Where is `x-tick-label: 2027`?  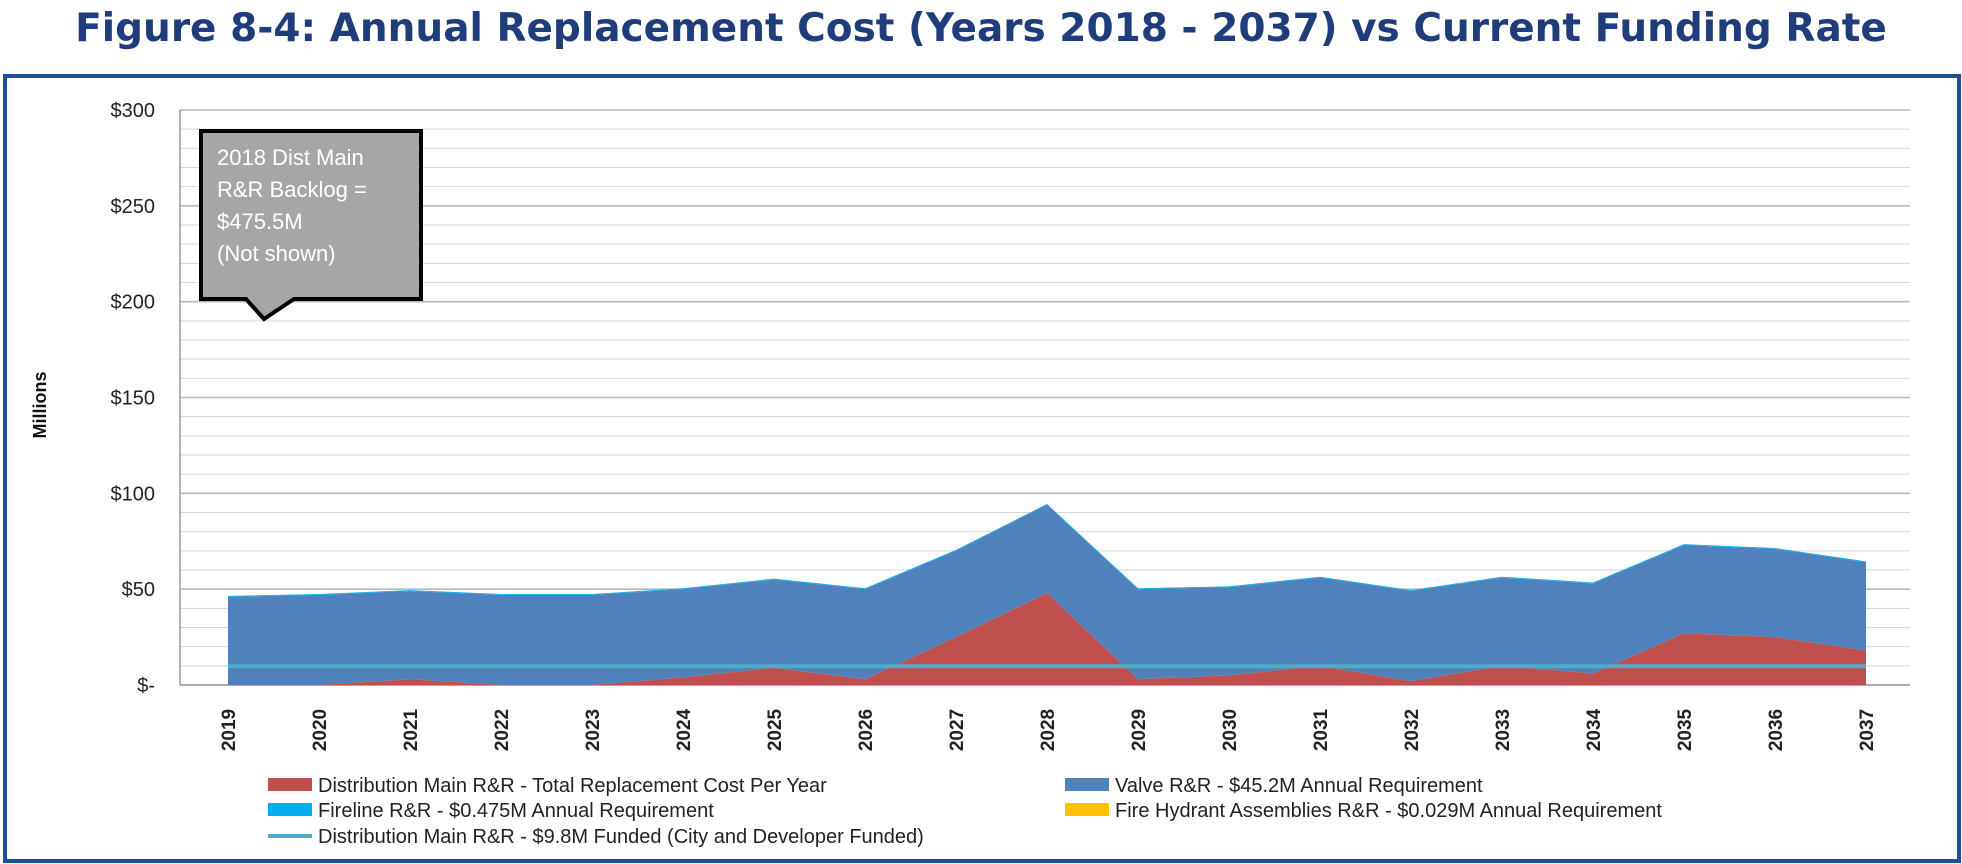 x-tick-label: 2027 is located at coordinates (957, 730).